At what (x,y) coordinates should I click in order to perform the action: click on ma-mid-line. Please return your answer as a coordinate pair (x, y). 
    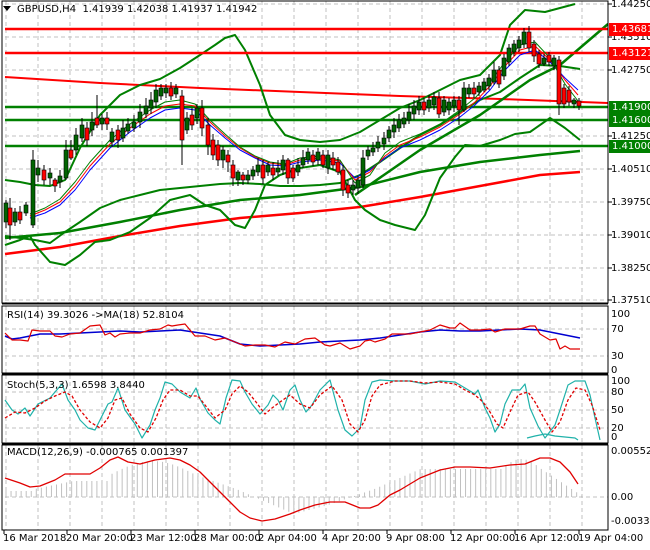
    Looking at the image, I should click on (292, 194).